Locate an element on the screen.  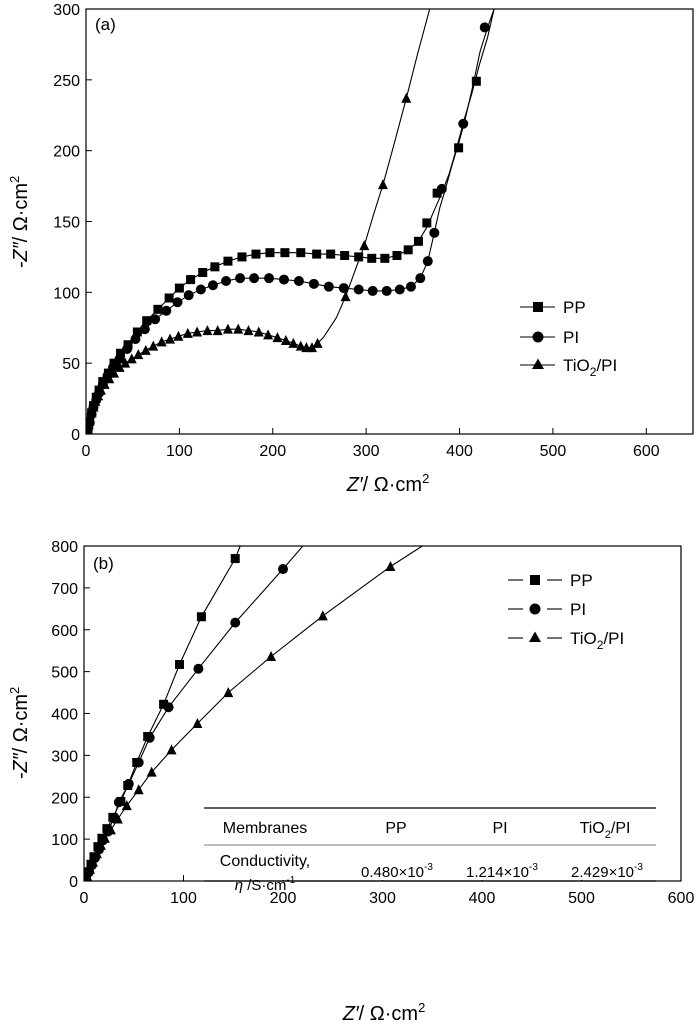
legend-label-pi: PI is located at coordinates (571, 337).